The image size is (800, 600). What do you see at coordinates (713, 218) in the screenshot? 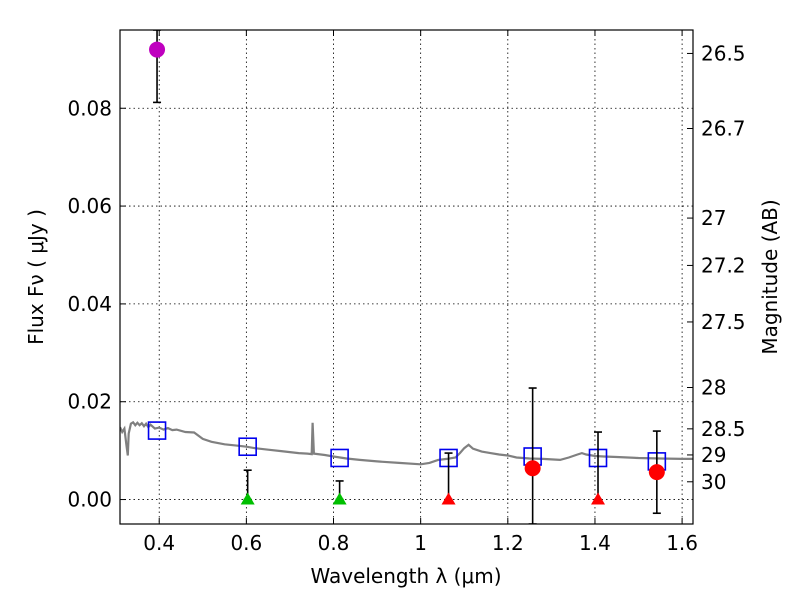
I see `magnitude-tick-label: 27` at bounding box center [713, 218].